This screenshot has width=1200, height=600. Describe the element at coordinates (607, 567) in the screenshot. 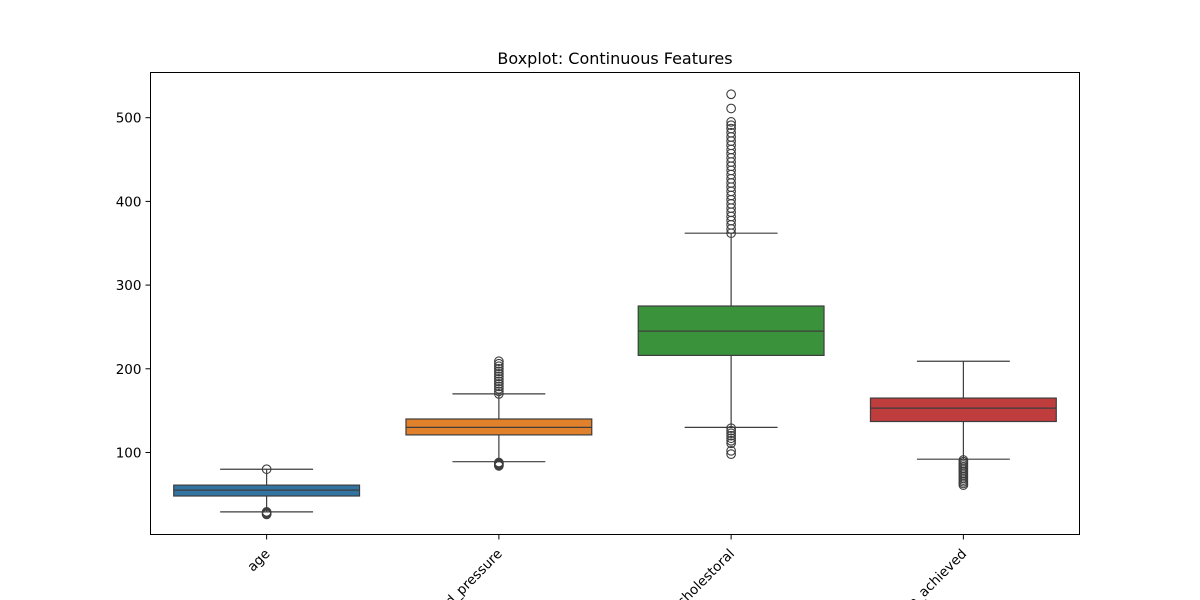

I see `x-axis: age d_pressure cholestoral e_achieved` at that location.